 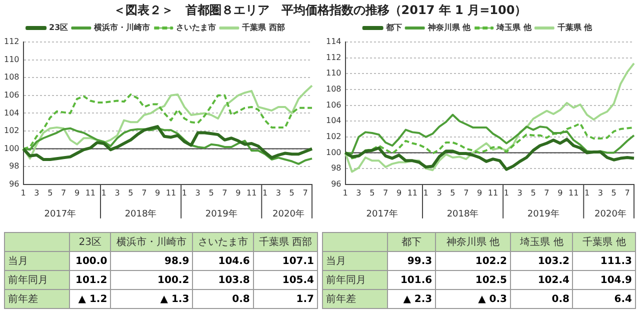 I want to click on category-label: 千葉県 西部, so click(x=285, y=242).